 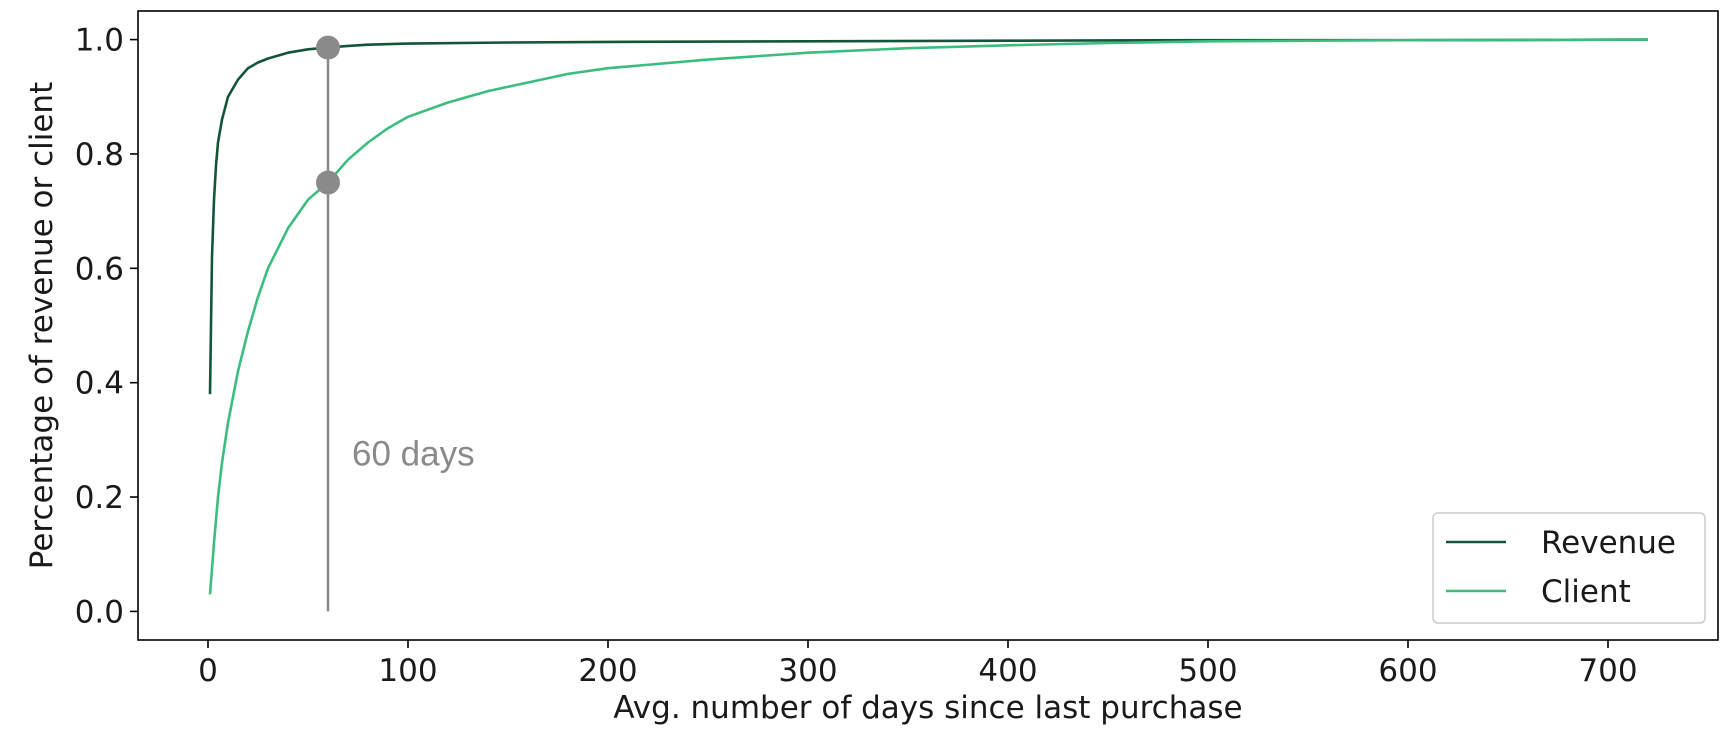 I want to click on x-tick-label: 100, so click(x=407, y=671).